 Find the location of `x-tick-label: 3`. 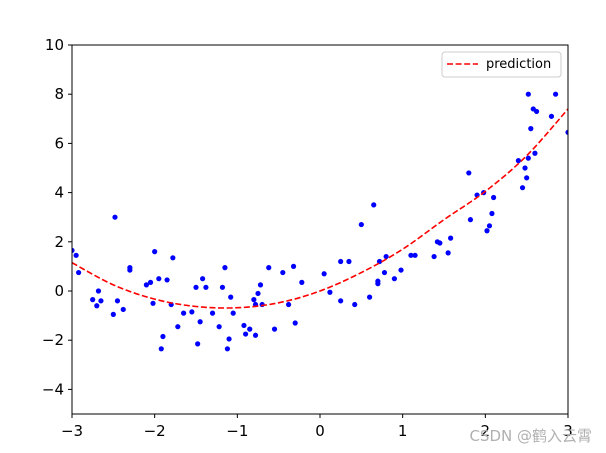

x-tick-label: 3 is located at coordinates (568, 431).